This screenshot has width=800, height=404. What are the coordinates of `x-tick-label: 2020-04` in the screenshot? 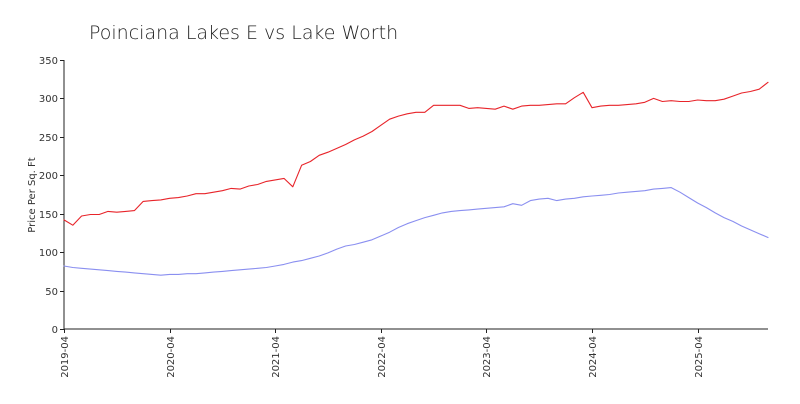 It's located at (171, 357).